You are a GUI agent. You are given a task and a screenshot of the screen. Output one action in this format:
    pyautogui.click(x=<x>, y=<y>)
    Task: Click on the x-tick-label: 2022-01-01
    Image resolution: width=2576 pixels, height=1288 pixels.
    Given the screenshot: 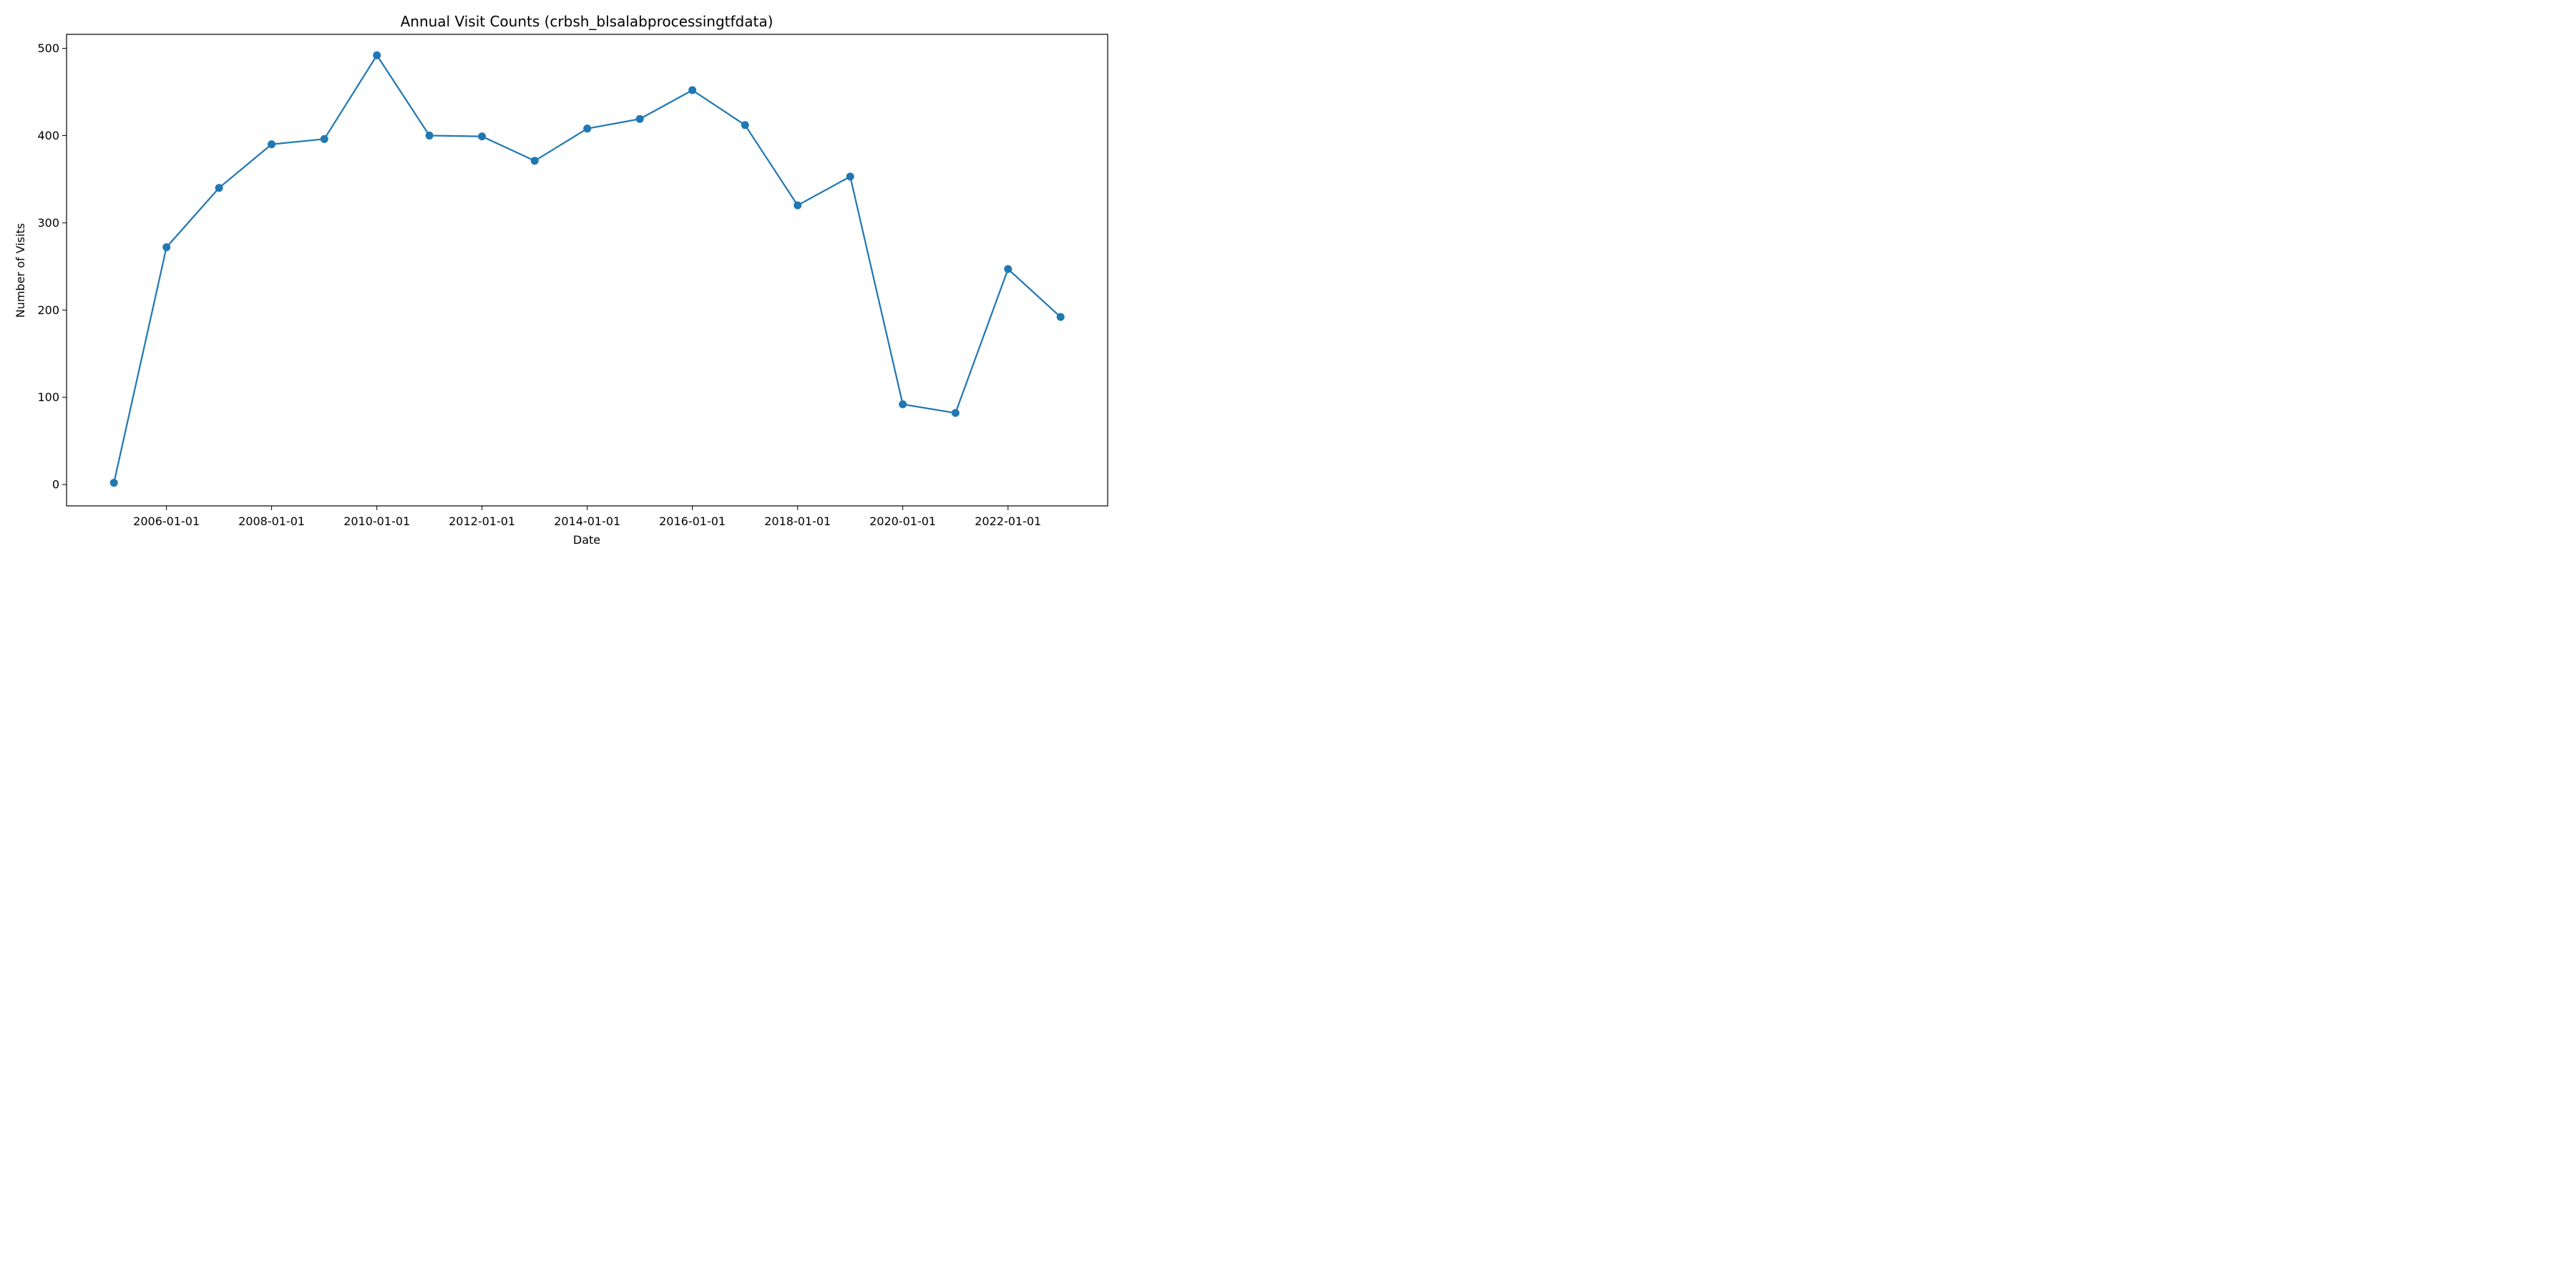 What is the action you would take?
    pyautogui.click(x=1008, y=521)
    